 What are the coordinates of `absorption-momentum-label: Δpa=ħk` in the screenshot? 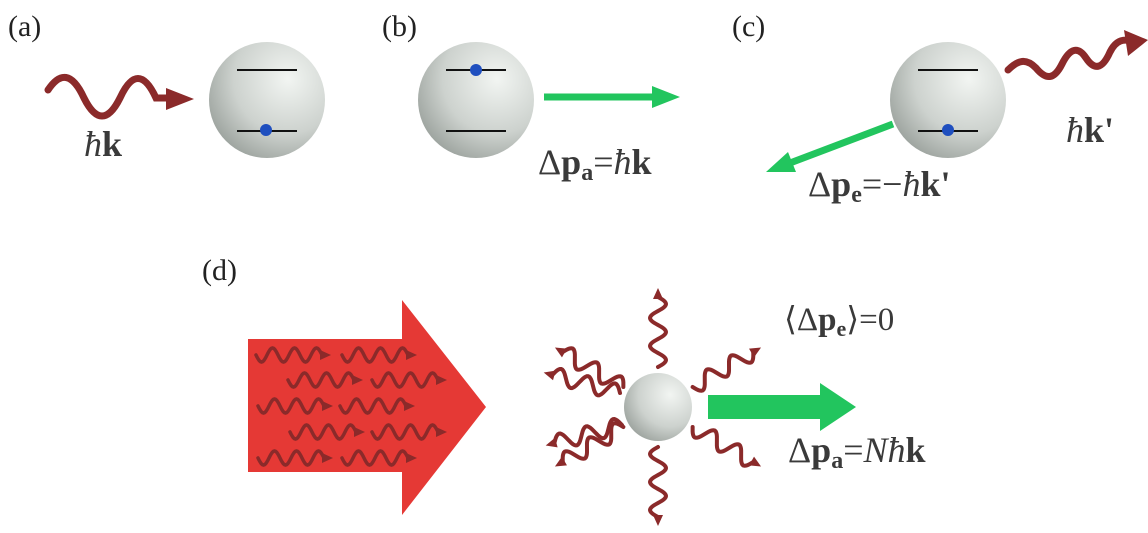 It's located at (595, 164).